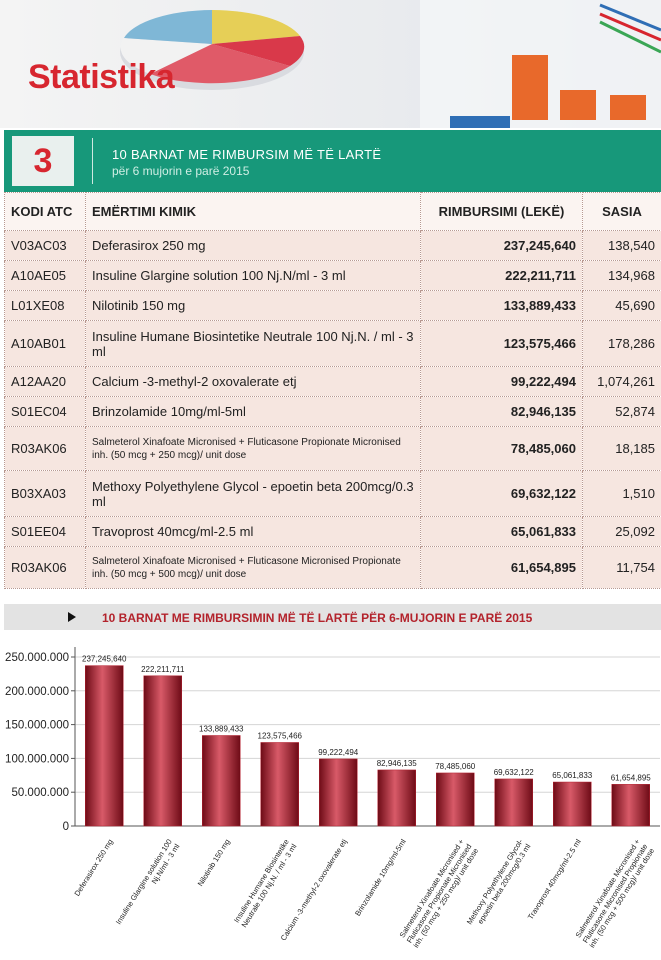 This screenshot has height=960, width=661. What do you see at coordinates (621, 411) in the screenshot?
I see `table-cell: 52,874` at bounding box center [621, 411].